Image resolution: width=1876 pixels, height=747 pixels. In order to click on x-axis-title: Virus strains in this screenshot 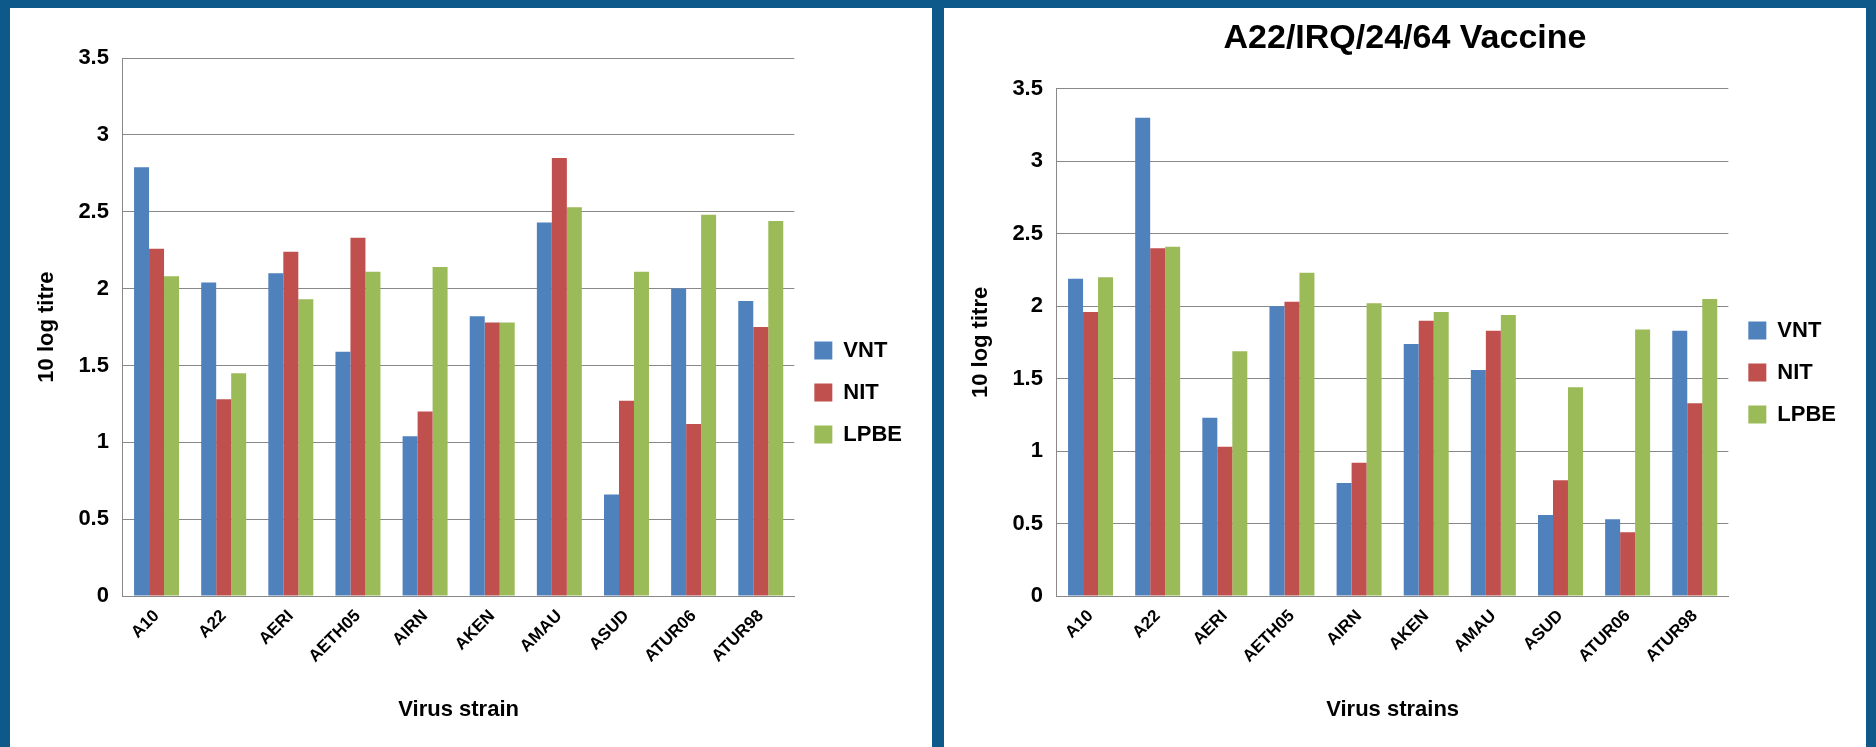, I will do `click(1393, 708)`.